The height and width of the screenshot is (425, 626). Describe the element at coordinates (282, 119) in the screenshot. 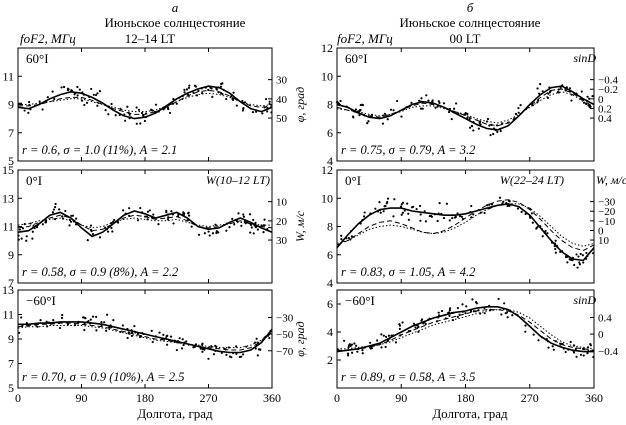

I see `panel-a1-rtick-label: 50` at that location.